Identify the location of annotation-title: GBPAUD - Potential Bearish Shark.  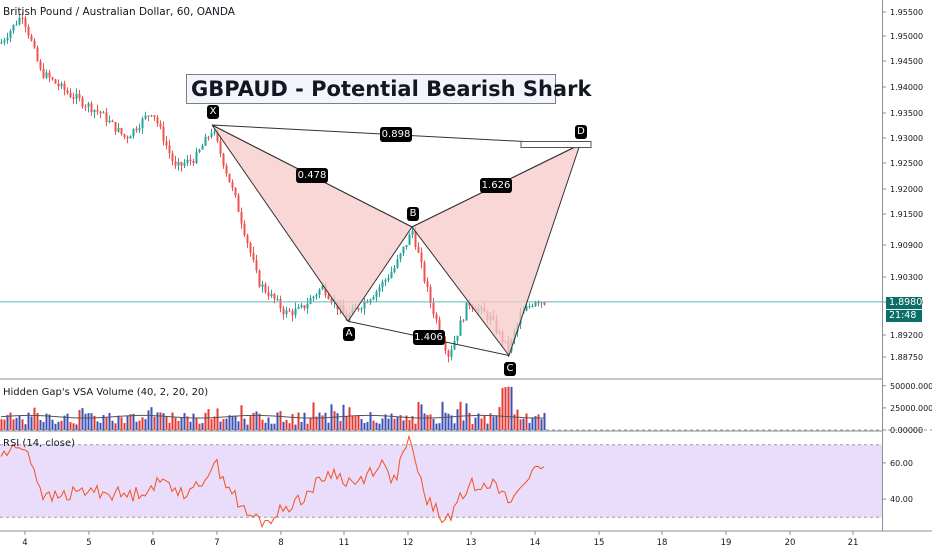
(388, 89).